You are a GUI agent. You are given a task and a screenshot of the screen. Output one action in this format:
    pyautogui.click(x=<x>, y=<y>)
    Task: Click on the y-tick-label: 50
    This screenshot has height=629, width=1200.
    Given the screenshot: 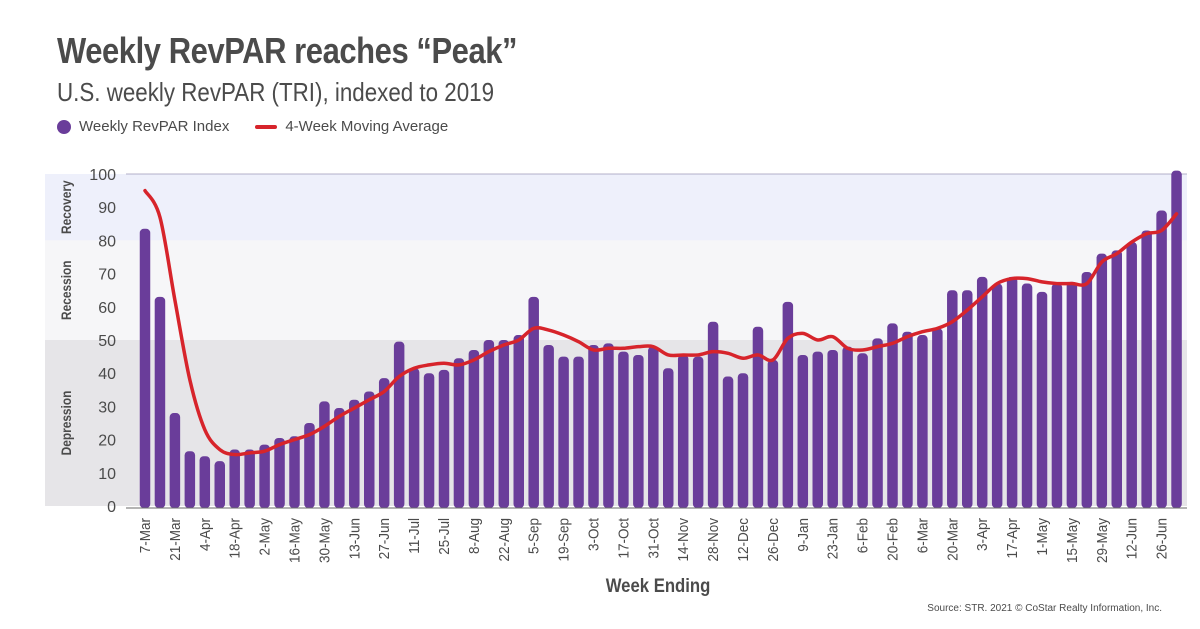 What is the action you would take?
    pyautogui.click(x=107, y=341)
    